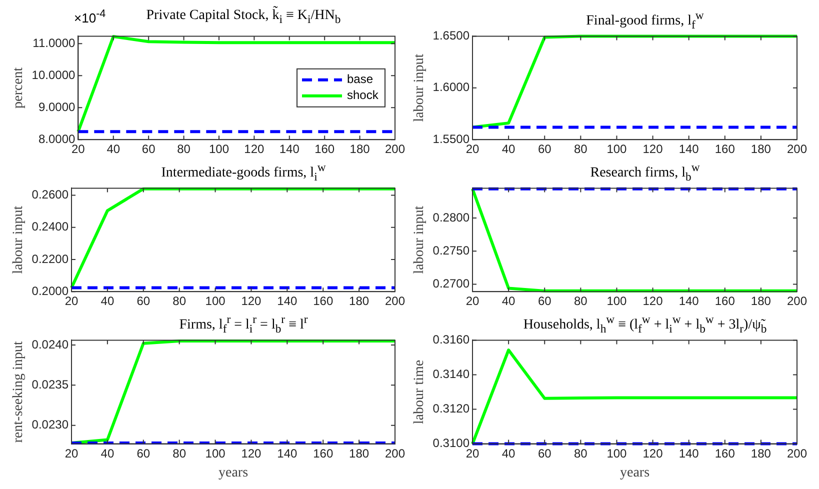 The image size is (819, 489). What do you see at coordinates (50, 227) in the screenshot?
I see `y-tick-label: 0.2400` at bounding box center [50, 227].